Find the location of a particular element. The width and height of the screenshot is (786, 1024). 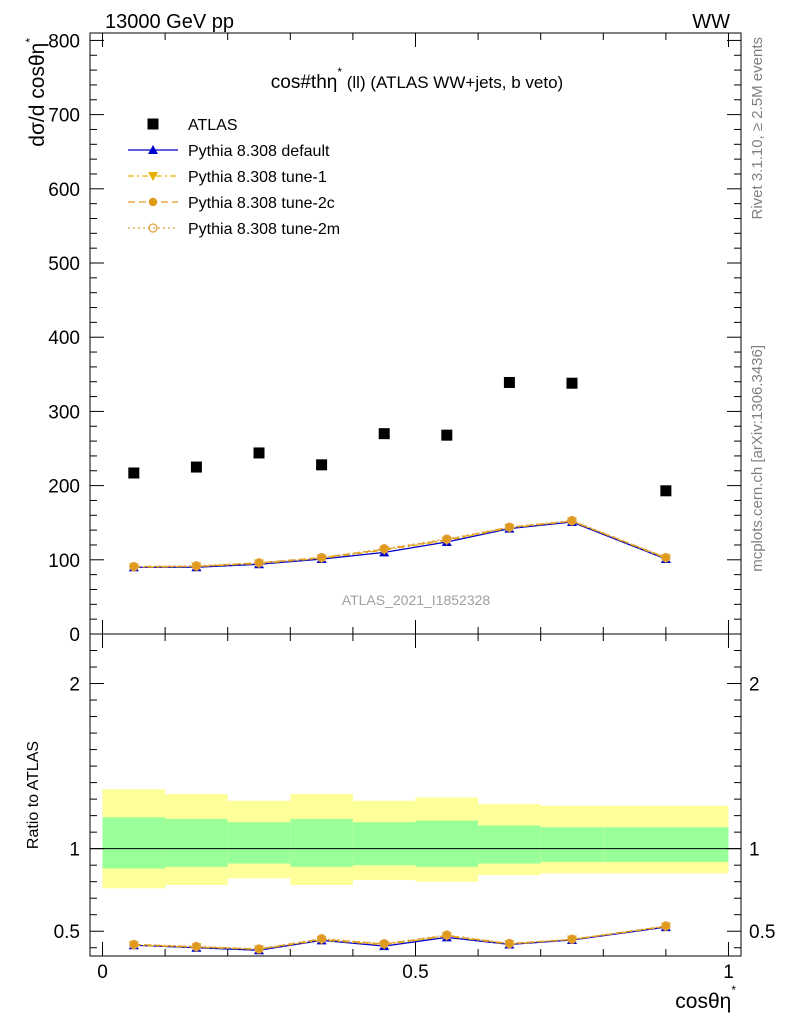

ratio-y-tick-label-right: 0.5 is located at coordinates (762, 932).